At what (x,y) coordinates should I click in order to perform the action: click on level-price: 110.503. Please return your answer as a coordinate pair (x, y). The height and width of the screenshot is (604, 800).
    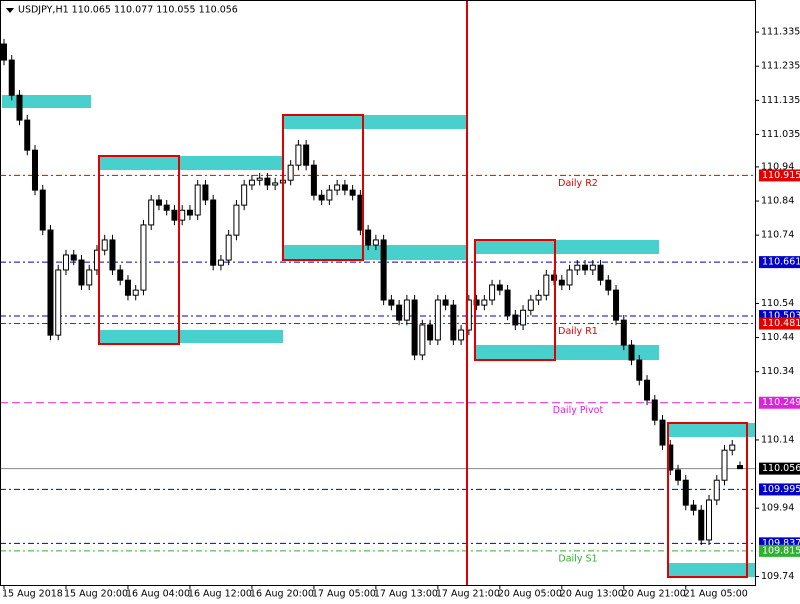
    Looking at the image, I should click on (781, 316).